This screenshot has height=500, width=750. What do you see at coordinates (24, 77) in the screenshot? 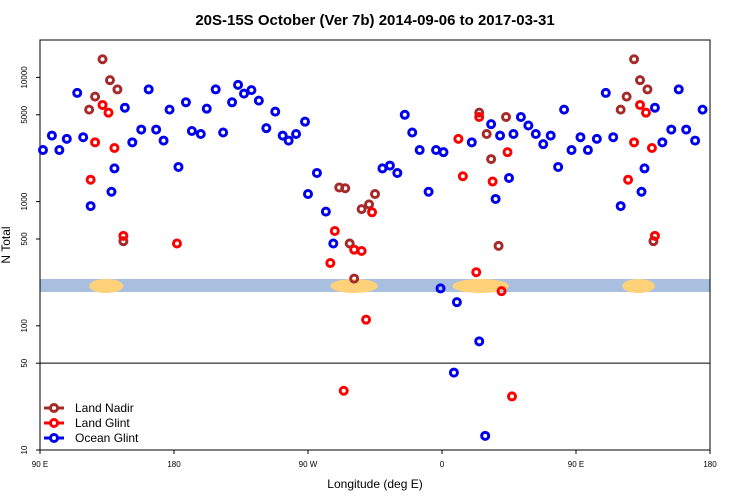
I see `y-tick-label: 10000` at bounding box center [24, 77].